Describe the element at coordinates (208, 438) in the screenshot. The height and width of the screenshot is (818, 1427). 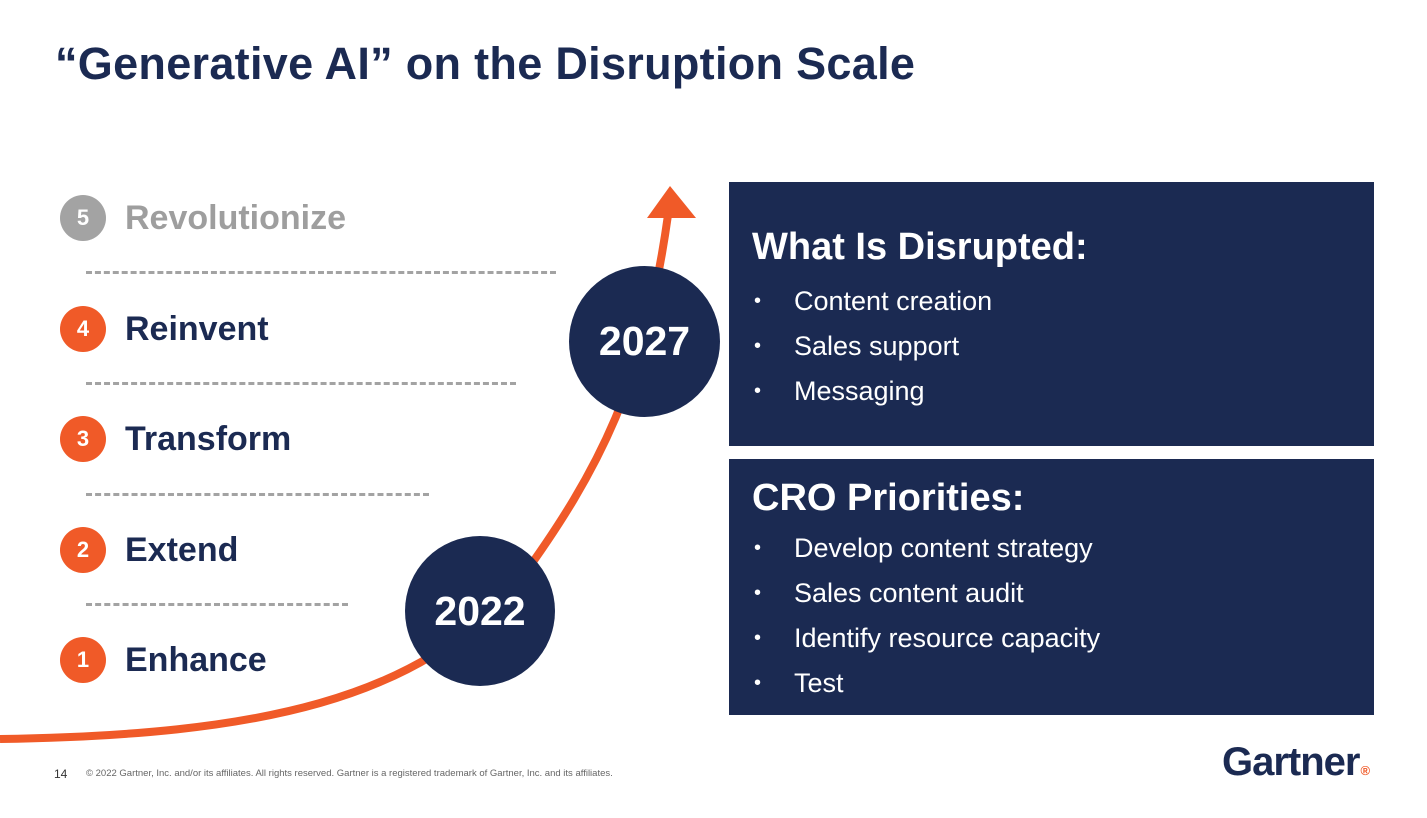
I see `level-label: Transform` at that location.